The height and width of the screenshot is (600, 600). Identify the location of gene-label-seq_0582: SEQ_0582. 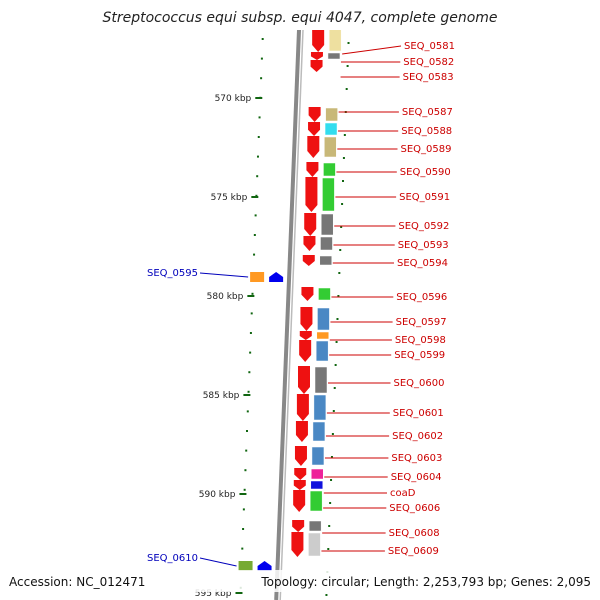
(428, 62).